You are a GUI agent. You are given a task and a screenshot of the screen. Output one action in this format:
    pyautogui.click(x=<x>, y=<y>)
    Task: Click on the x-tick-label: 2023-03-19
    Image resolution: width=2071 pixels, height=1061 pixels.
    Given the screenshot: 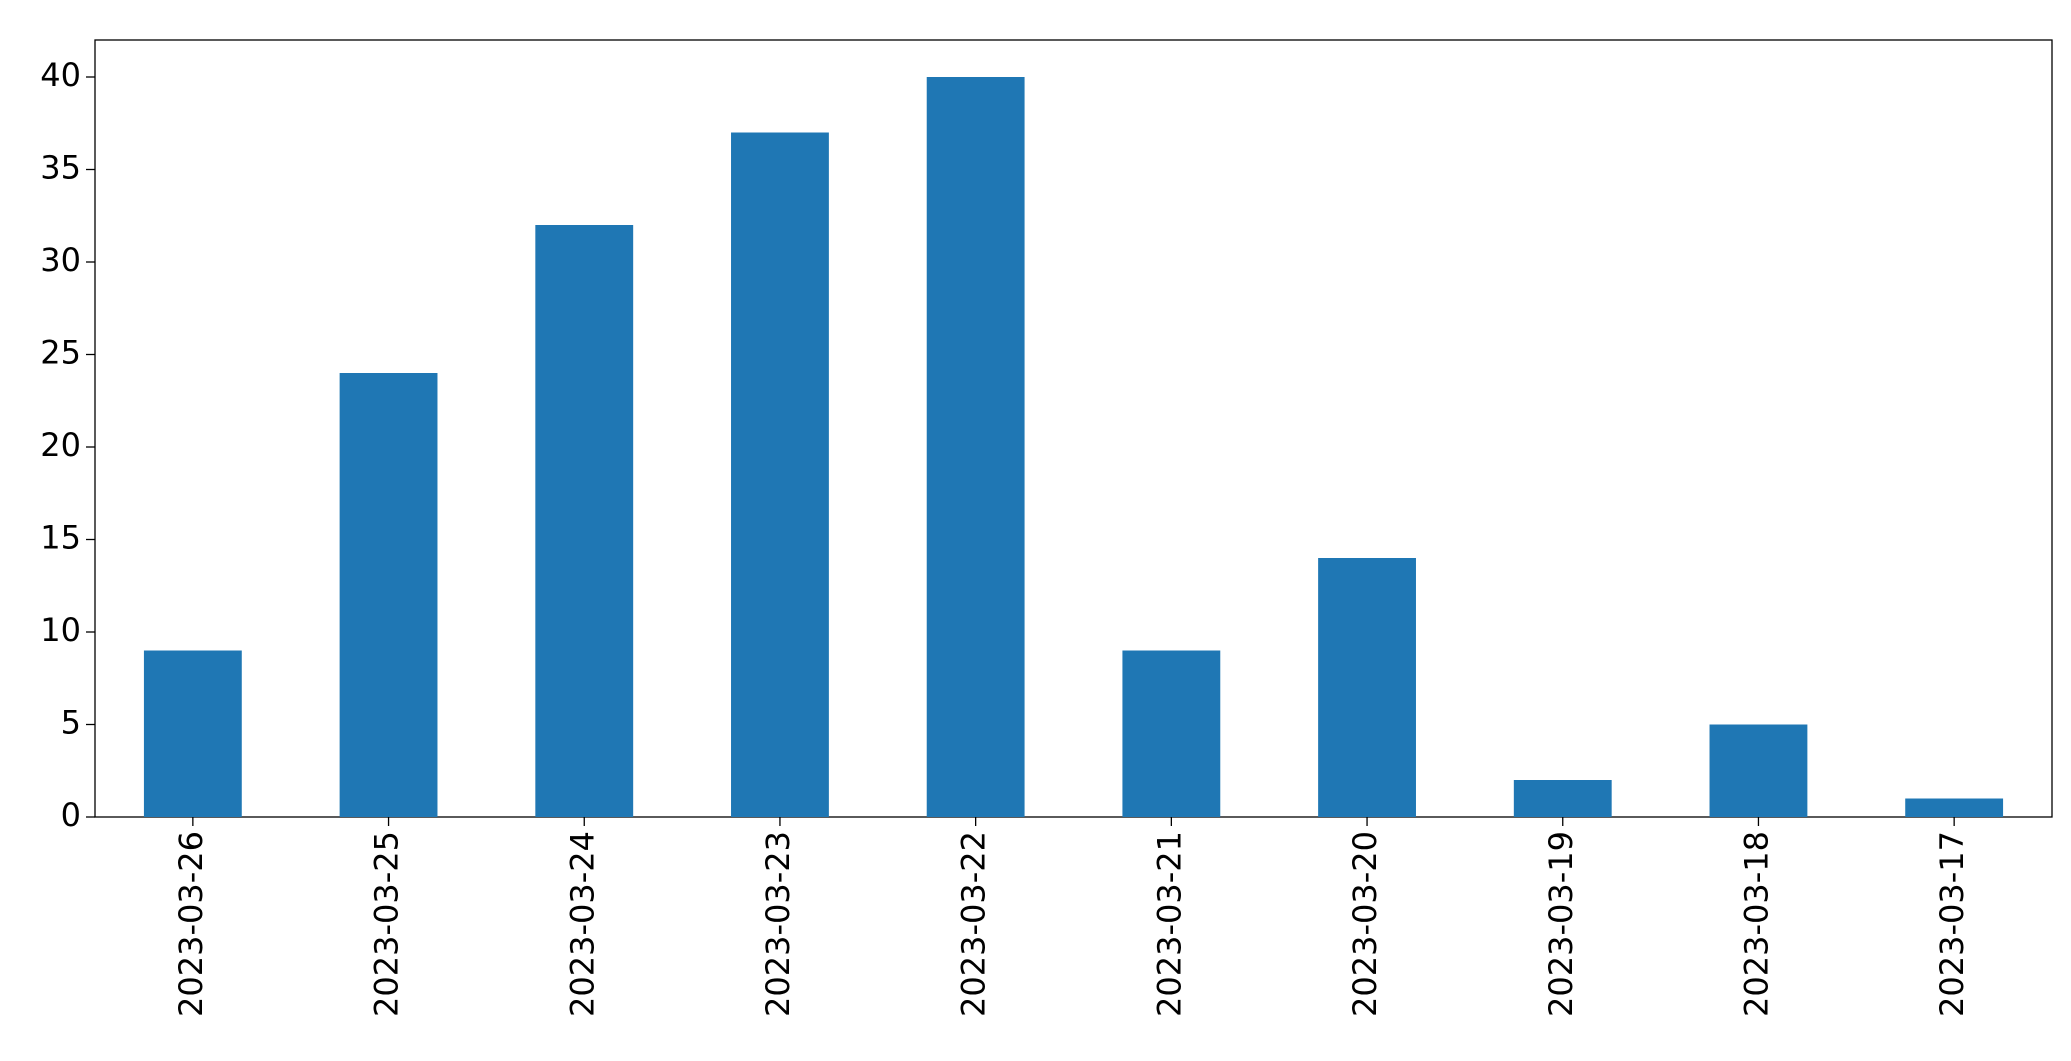 What is the action you would take?
    pyautogui.click(x=1561, y=924)
    